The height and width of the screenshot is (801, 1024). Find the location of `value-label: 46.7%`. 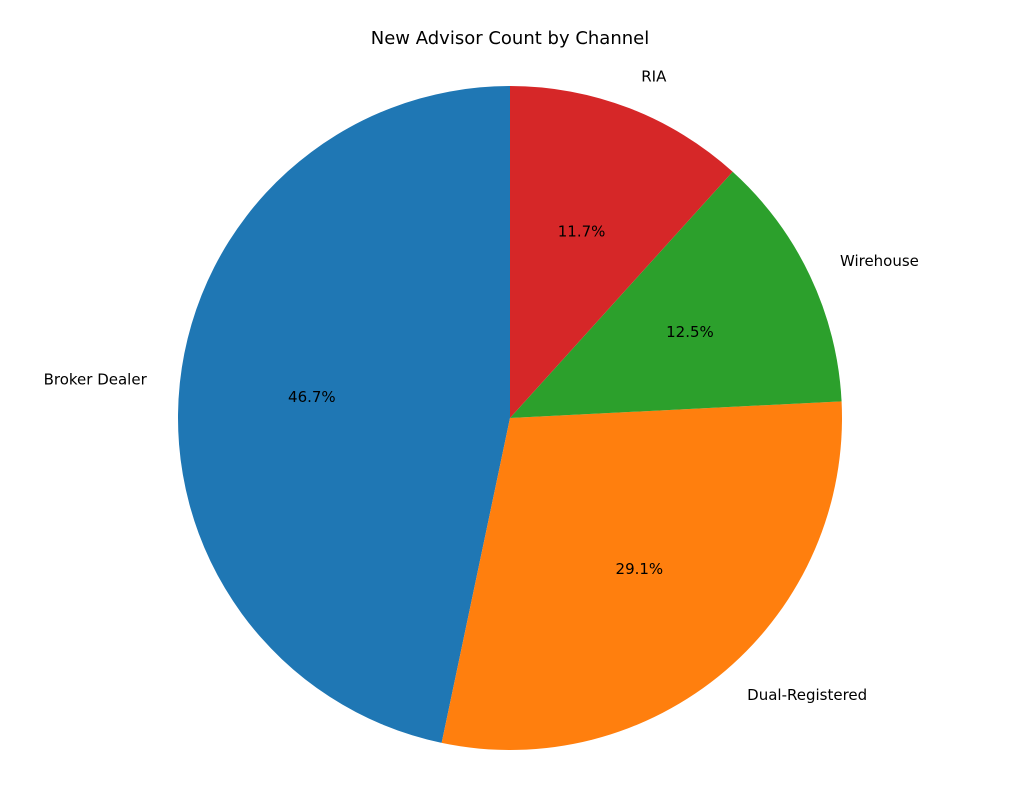

value-label: 46.7% is located at coordinates (312, 397).